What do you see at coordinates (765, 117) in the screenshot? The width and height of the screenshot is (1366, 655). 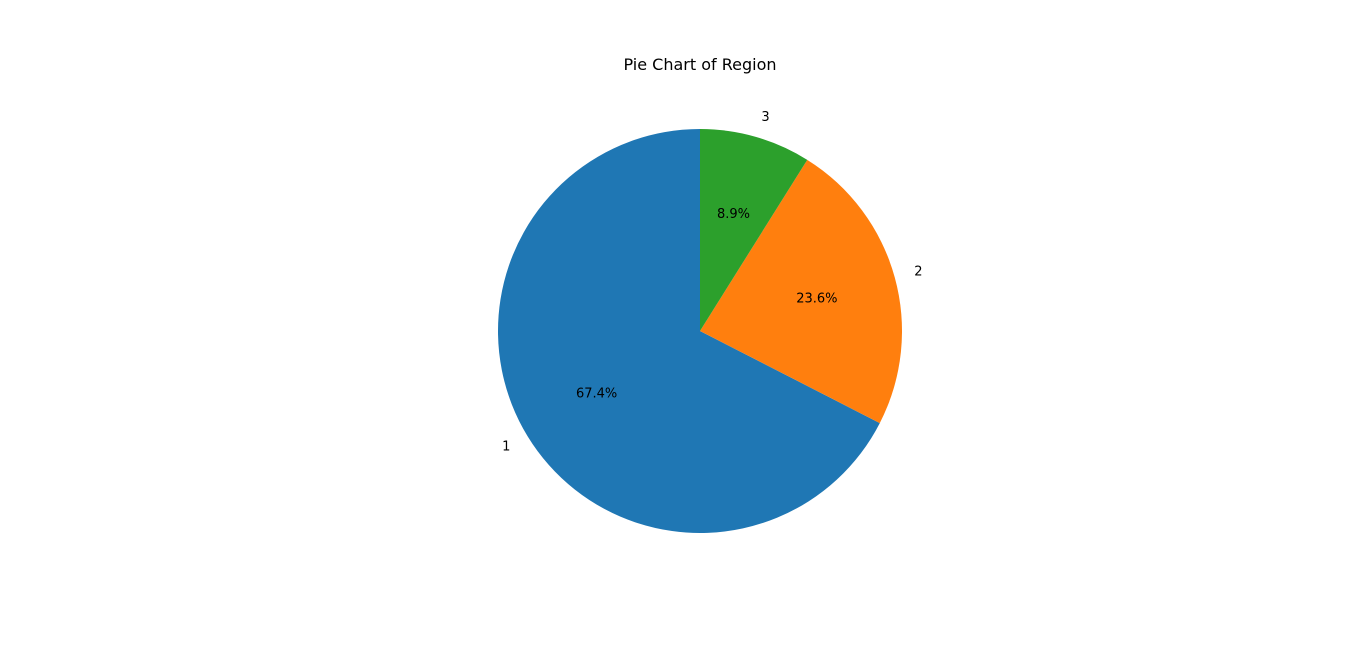 I see `slice-label-3: 3` at bounding box center [765, 117].